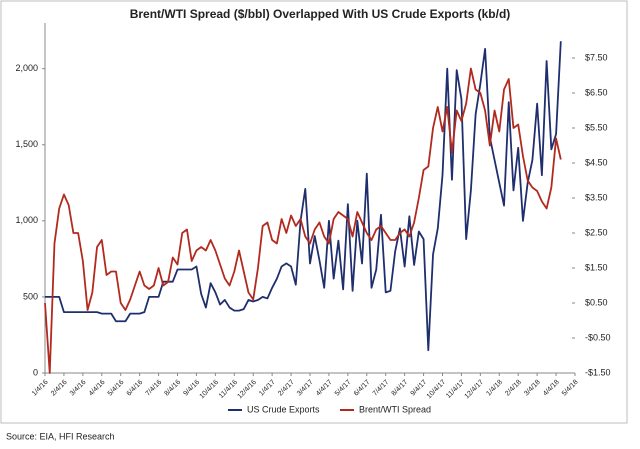 This screenshot has width=640, height=449. I want to click on y2-tick-label: $7.50, so click(596, 57).